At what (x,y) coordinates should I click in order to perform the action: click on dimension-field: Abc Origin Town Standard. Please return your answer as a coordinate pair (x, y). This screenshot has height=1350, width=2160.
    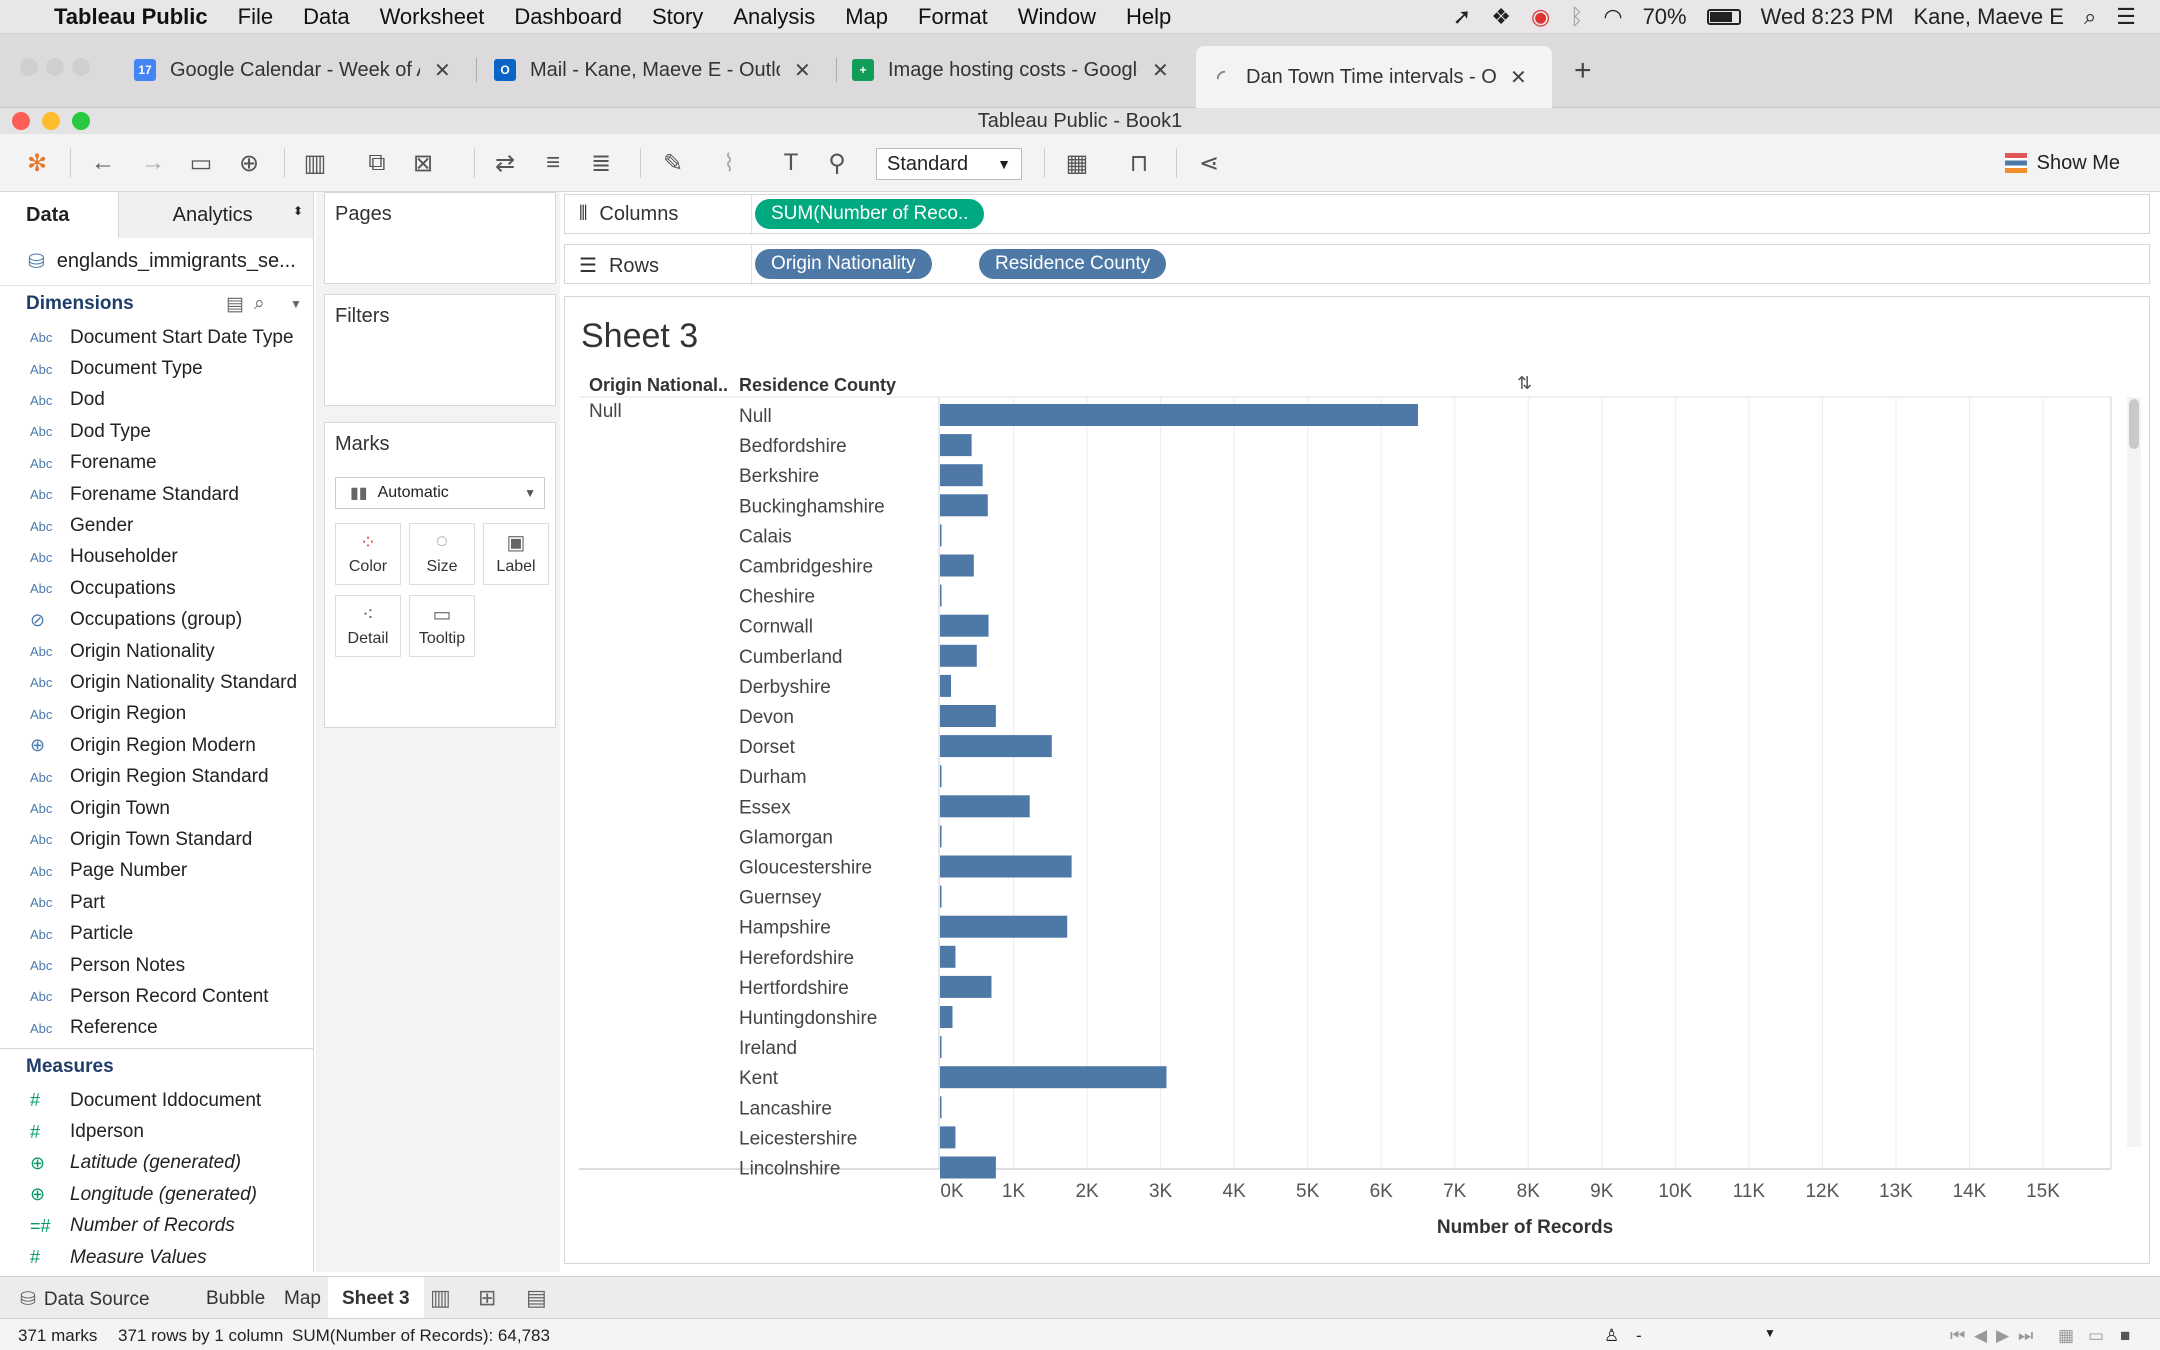
    Looking at the image, I should click on (156, 839).